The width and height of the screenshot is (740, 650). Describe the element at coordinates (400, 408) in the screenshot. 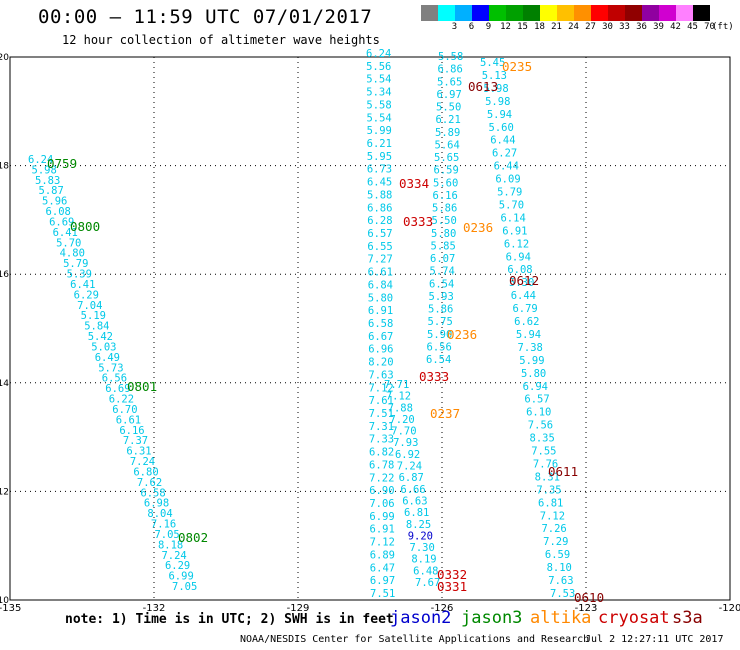

I see `wave-height-value: 7.88` at that location.